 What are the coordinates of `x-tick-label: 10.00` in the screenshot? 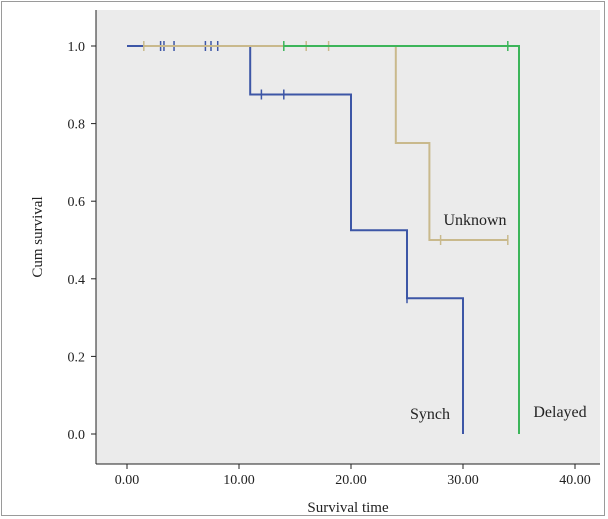 It's located at (239, 480).